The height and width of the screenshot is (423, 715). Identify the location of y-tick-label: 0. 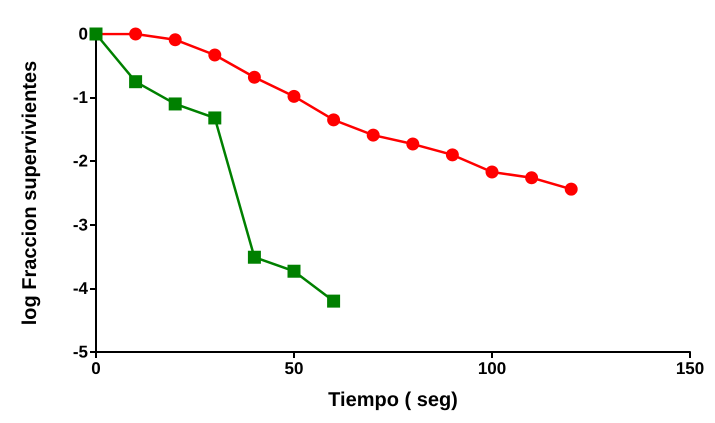
(83, 34).